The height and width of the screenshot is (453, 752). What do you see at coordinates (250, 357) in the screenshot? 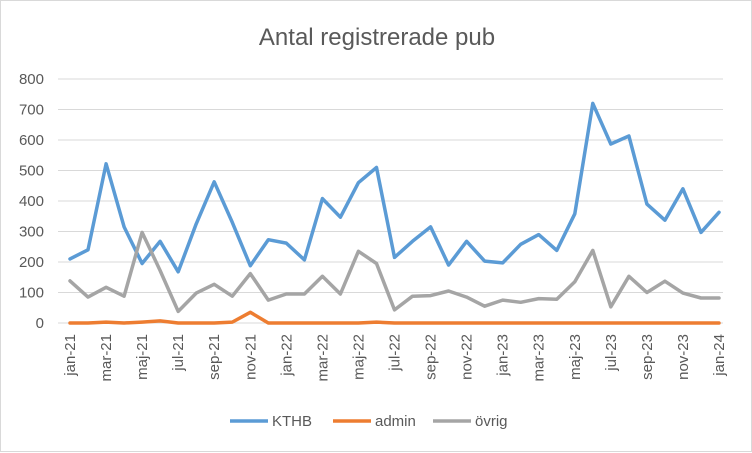
I see `x-tick-label: nov-21` at bounding box center [250, 357].